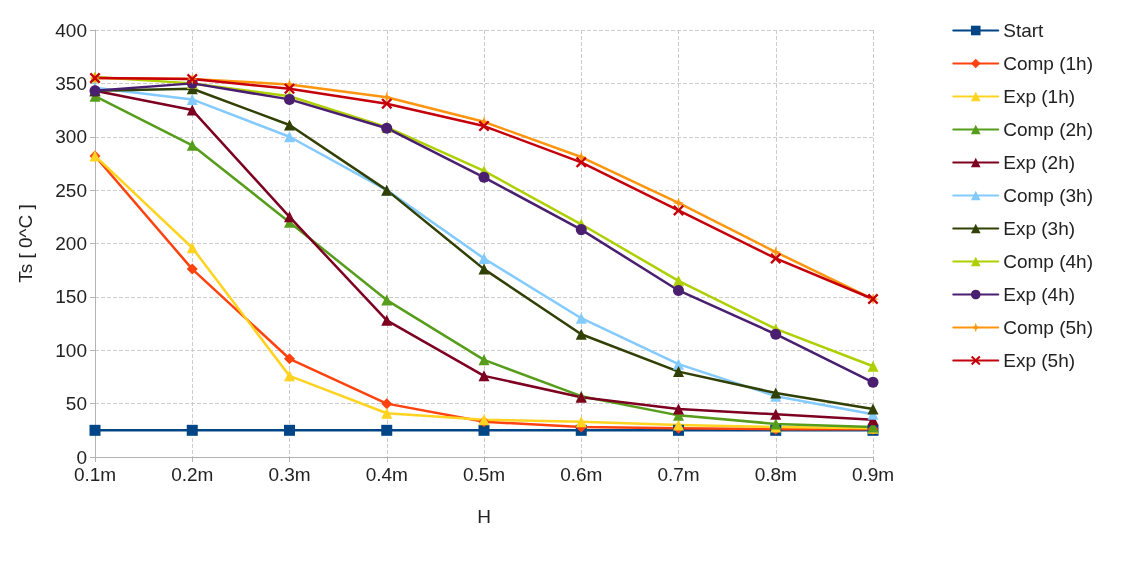 The height and width of the screenshot is (563, 1122). Describe the element at coordinates (289, 474) in the screenshot. I see `x-tick-label: 0.3m` at that location.